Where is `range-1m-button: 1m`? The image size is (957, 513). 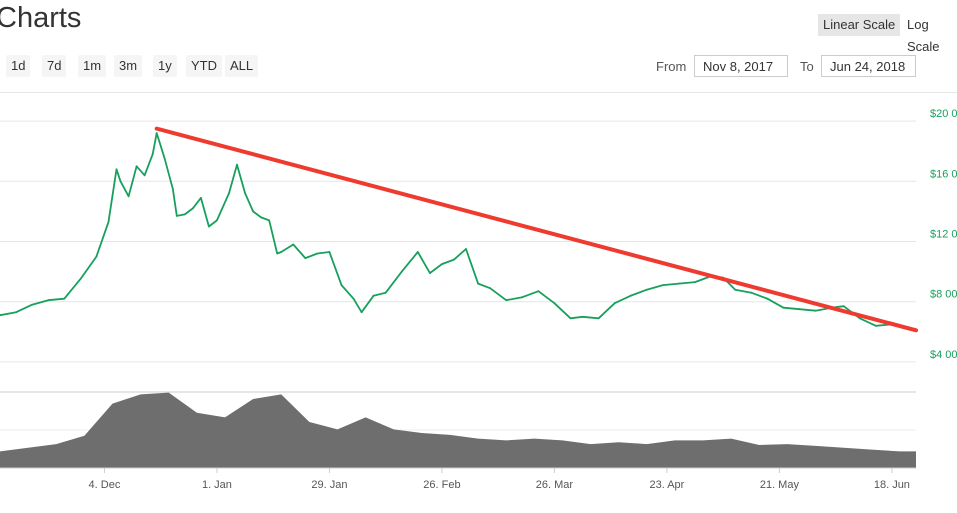
range-1m-button: 1m is located at coordinates (92, 66).